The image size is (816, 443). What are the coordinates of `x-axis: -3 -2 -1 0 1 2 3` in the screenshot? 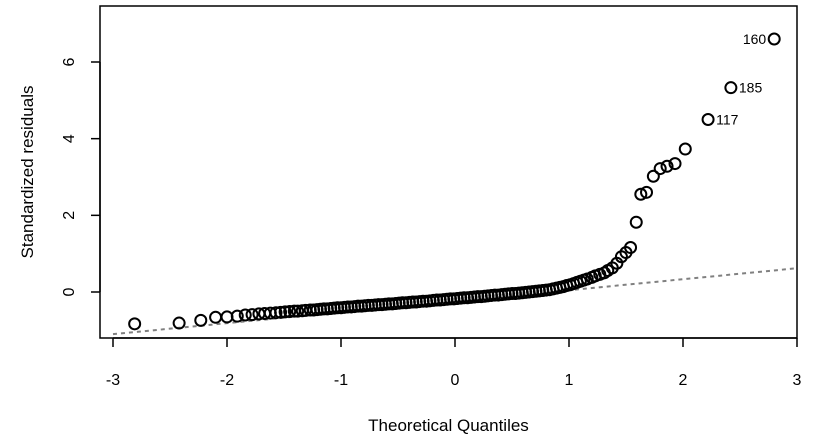 It's located at (454, 363).